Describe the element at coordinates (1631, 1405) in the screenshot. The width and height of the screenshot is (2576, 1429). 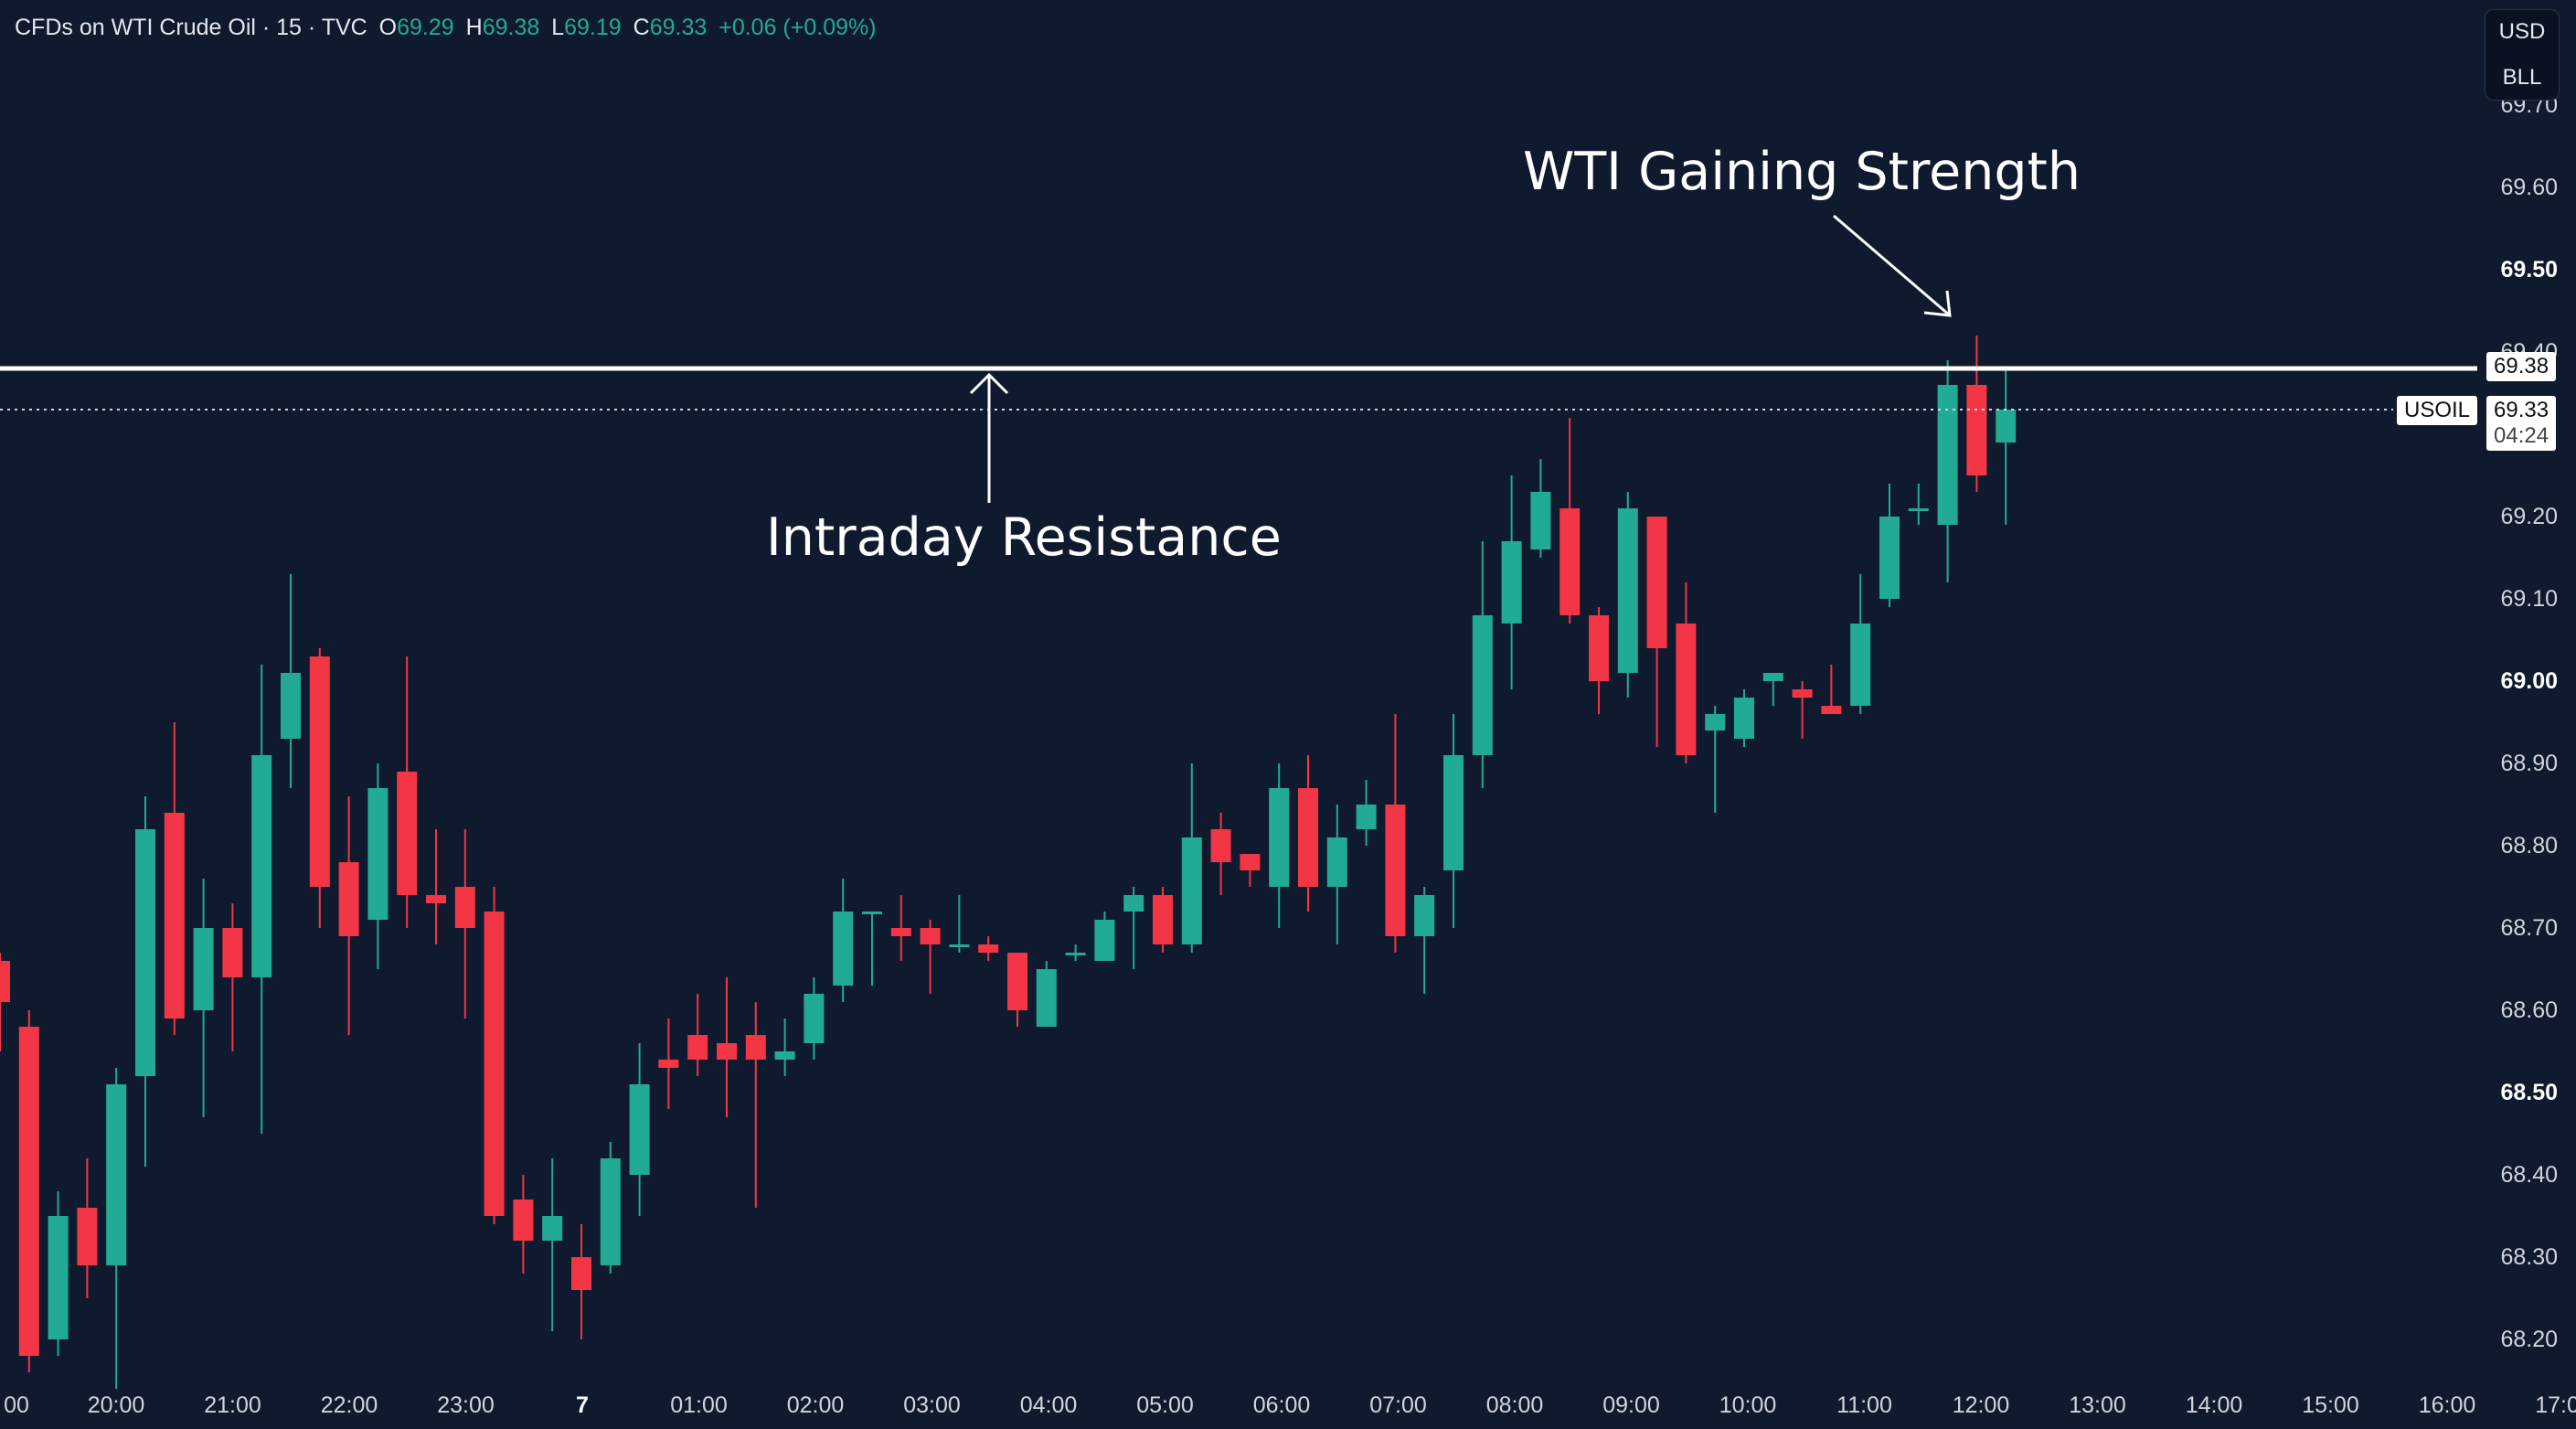
I see `x-tick-label: 09:00` at that location.